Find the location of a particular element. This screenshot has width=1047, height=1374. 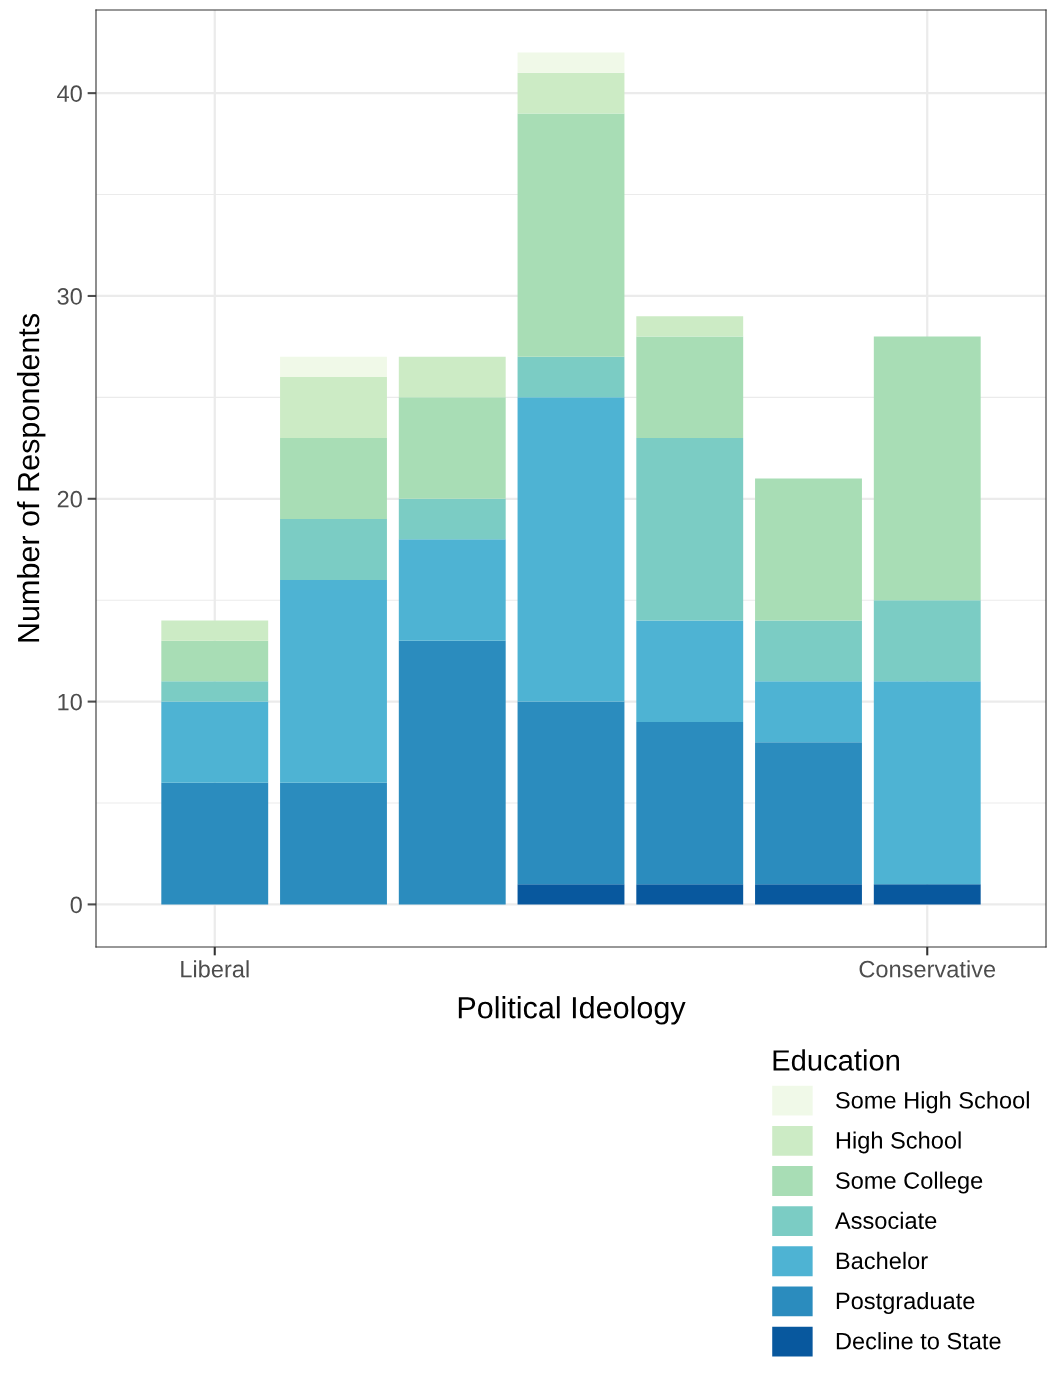

y-tick-label: 20 is located at coordinates (69, 499).